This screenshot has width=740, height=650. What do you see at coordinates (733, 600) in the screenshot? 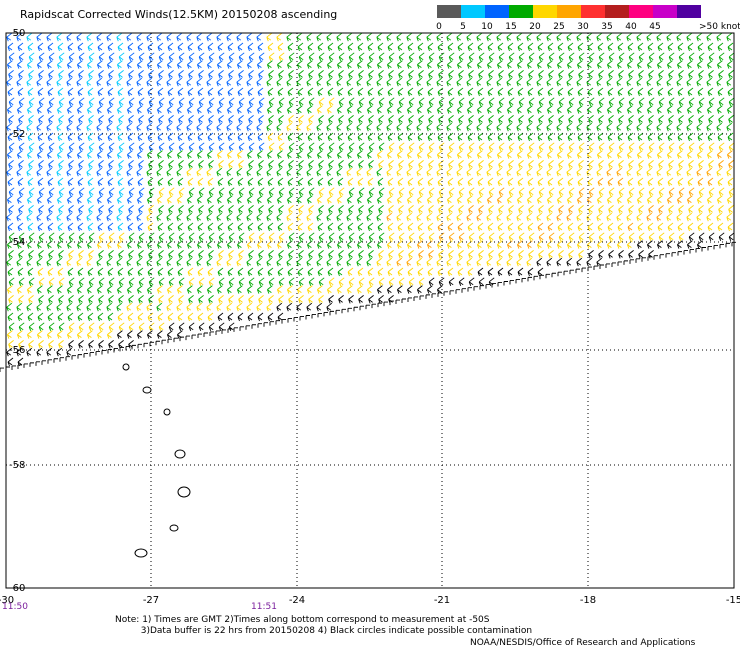
I see `lon-label: -15` at bounding box center [733, 600].